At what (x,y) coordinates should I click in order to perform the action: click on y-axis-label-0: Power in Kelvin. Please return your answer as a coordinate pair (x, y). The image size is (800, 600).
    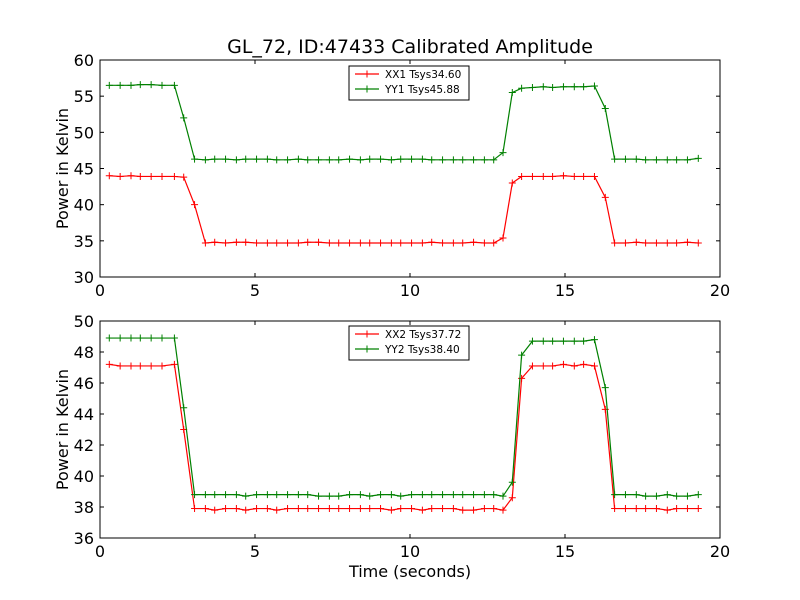
    Looking at the image, I should click on (62, 168).